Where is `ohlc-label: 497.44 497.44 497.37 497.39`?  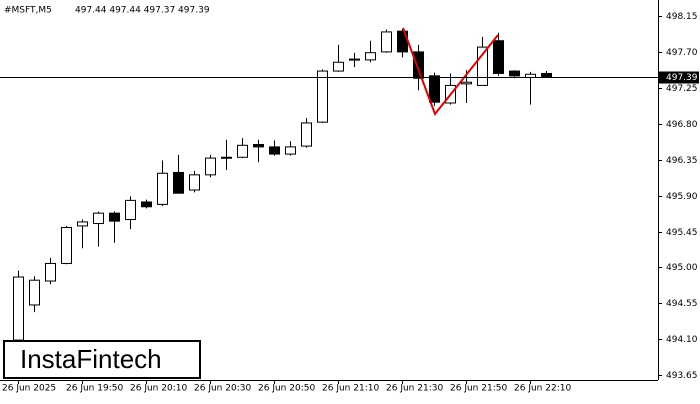
ohlc-label: 497.44 497.44 497.37 497.39 is located at coordinates (142, 11).